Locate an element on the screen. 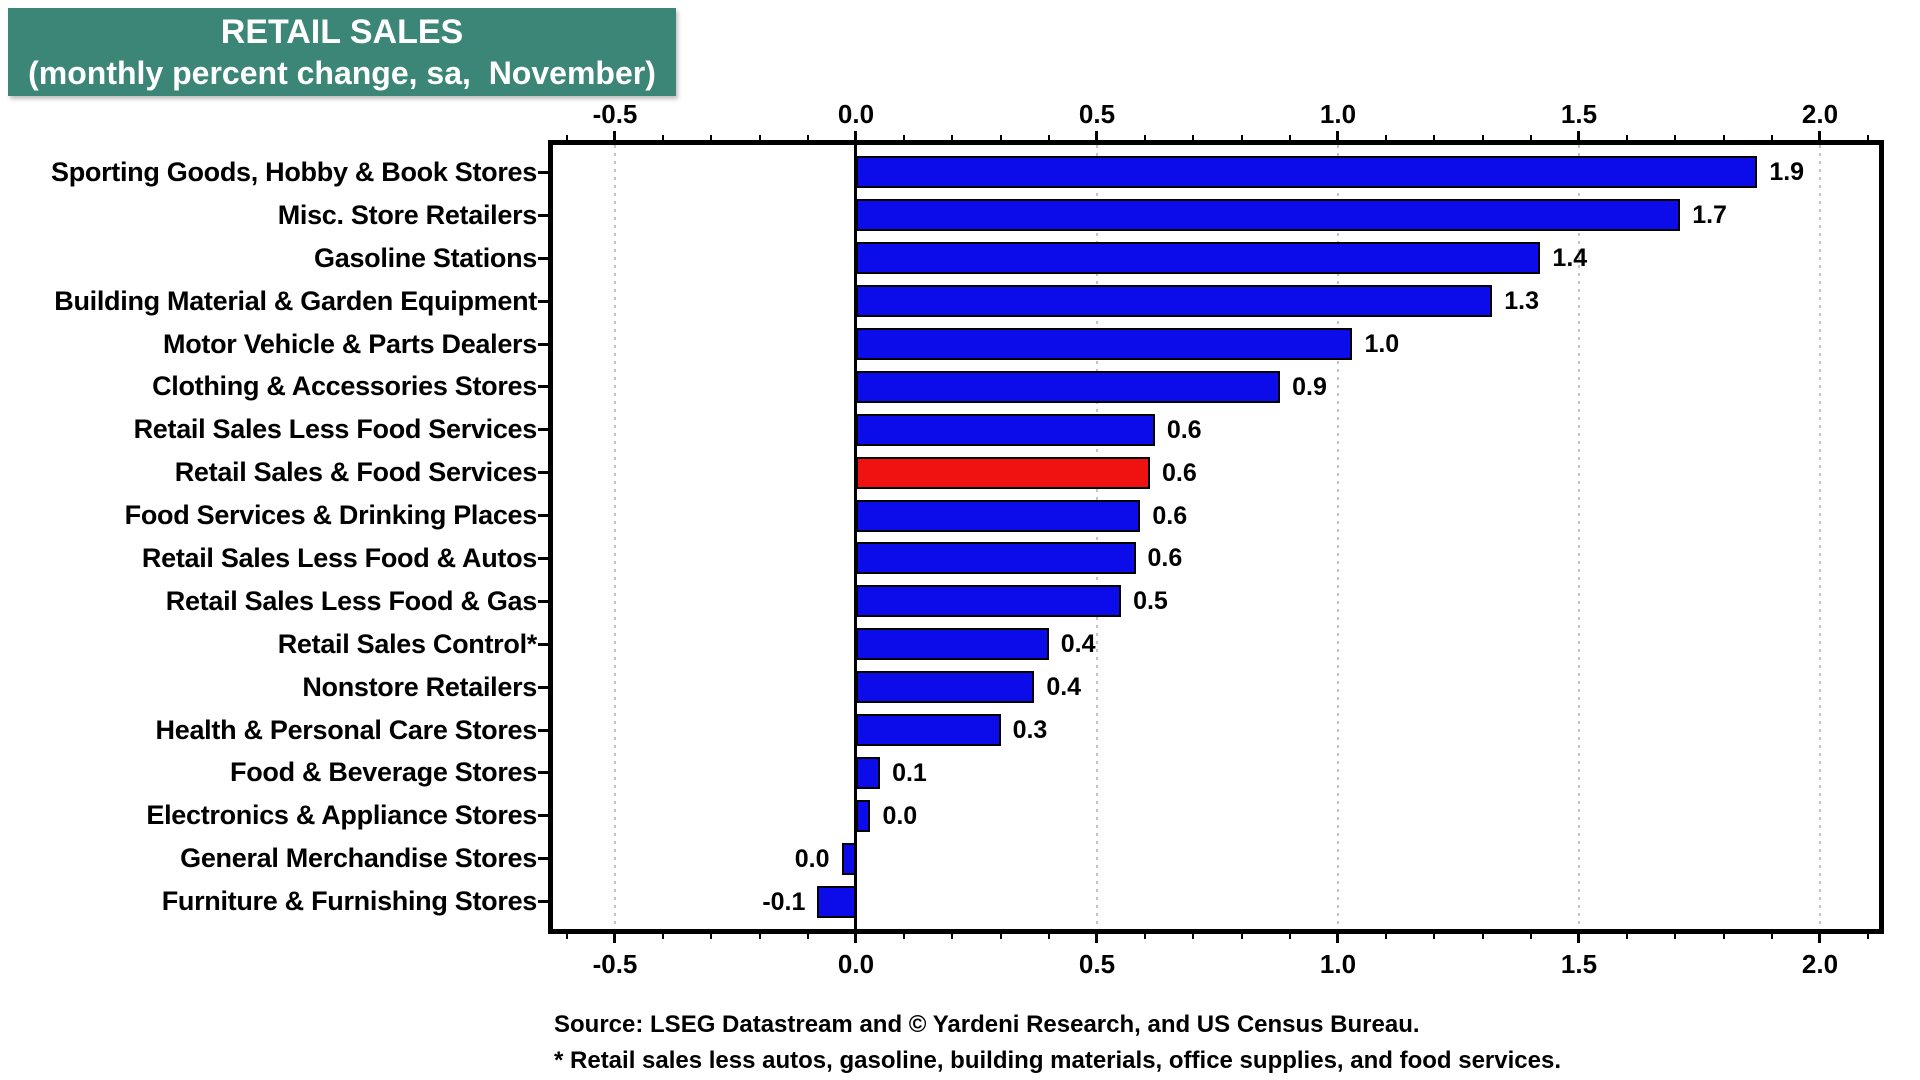 The width and height of the screenshot is (1920, 1080). chart-title: RETAIL SALES is located at coordinates (342, 32).